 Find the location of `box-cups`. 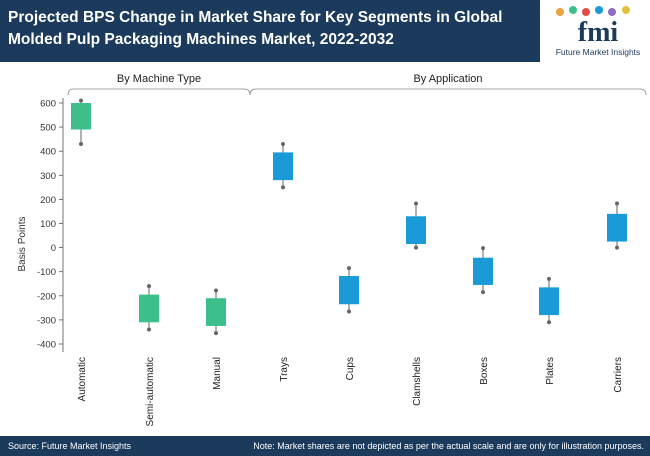

box-cups is located at coordinates (349, 290).